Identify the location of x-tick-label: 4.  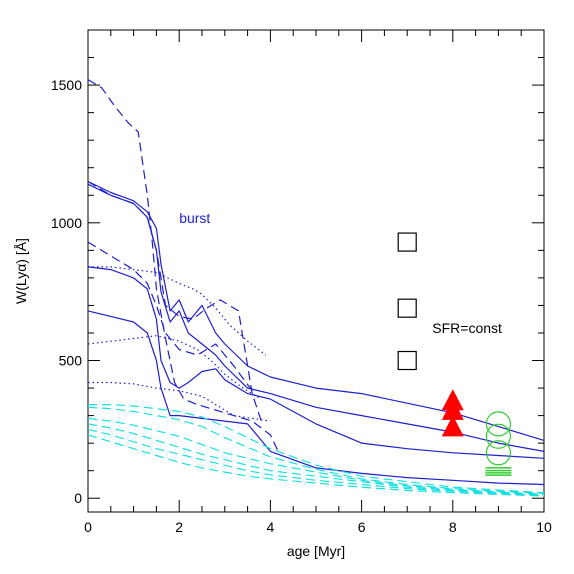
(271, 527).